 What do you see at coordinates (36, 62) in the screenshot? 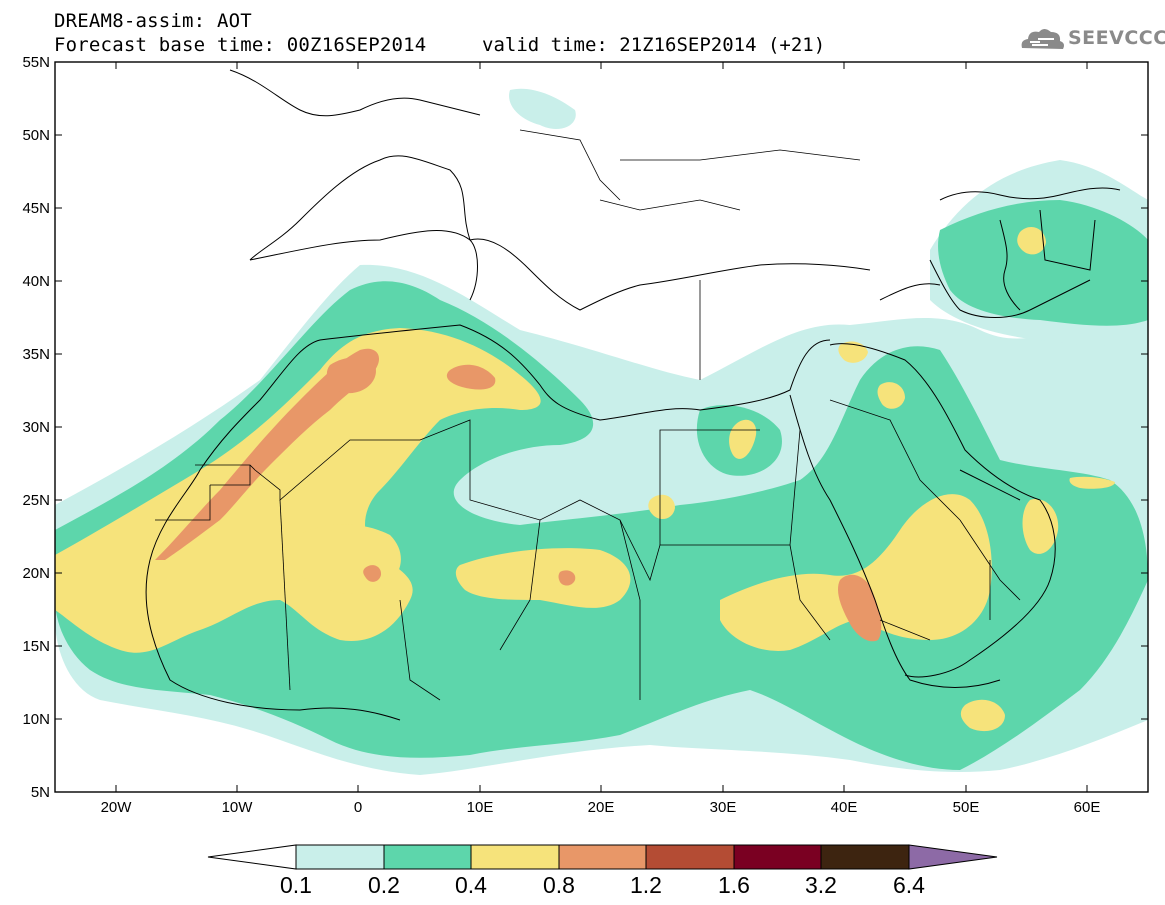
I see `lat-label: 55N` at bounding box center [36, 62].